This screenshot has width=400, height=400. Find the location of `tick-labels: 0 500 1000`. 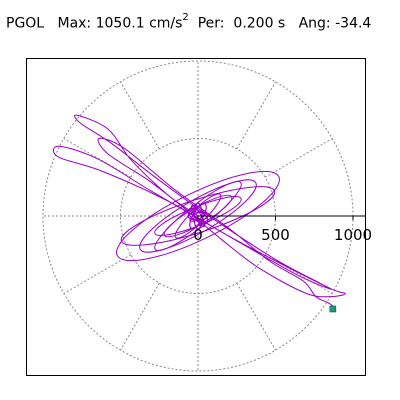

tick-labels: 0 500 1000 is located at coordinates (282, 235).